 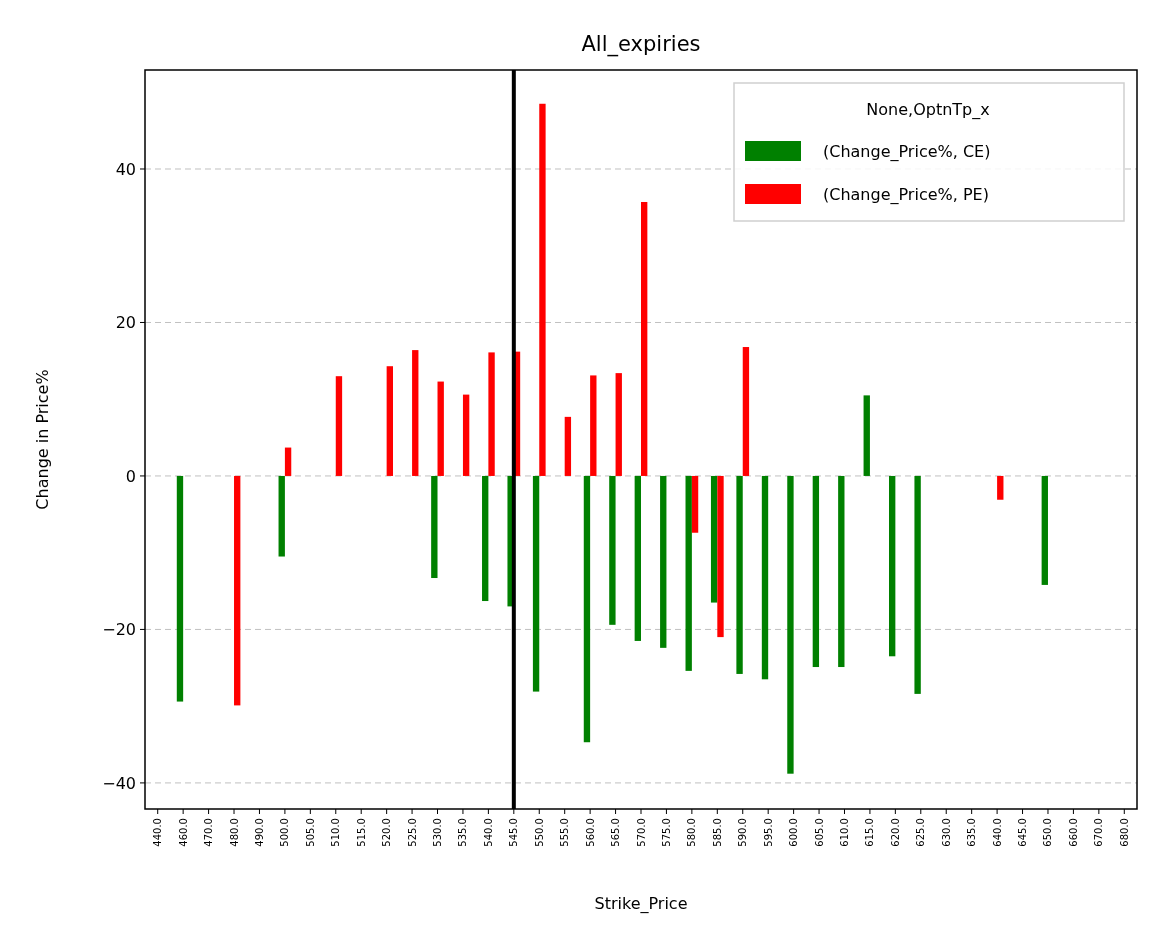 I want to click on x-tick-label: 540.0, so click(x=488, y=832).